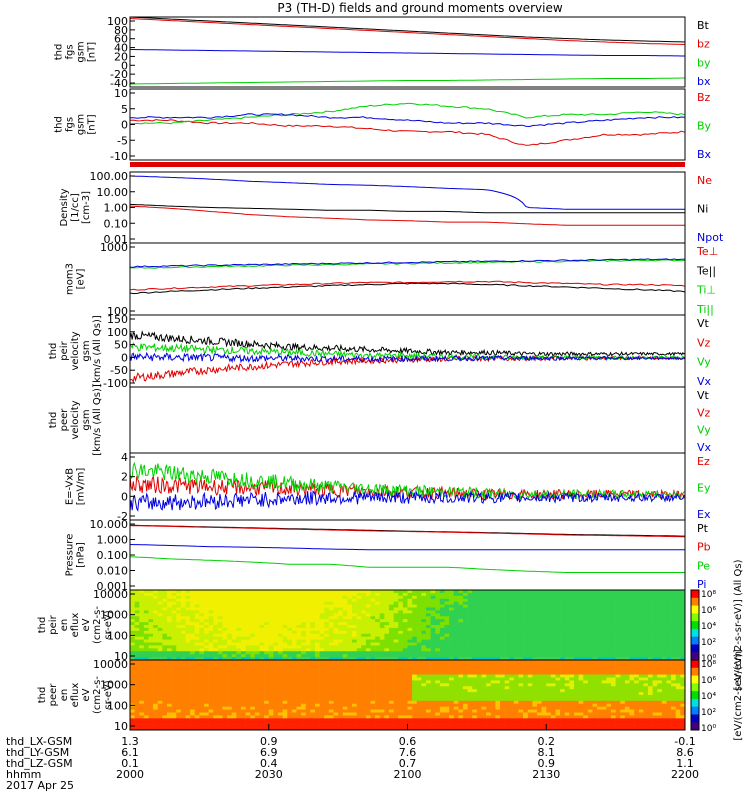  Describe the element at coordinates (704, 97) in the screenshot. I see `legend-entry: Bz` at that location.